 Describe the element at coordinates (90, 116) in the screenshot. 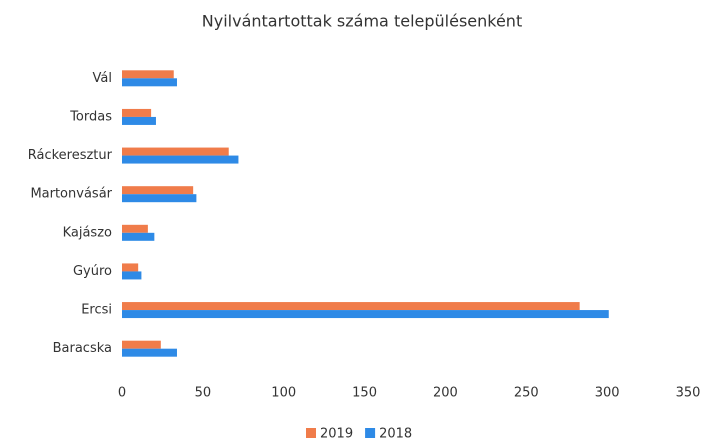

I see `y-tick-label: Tordas` at that location.